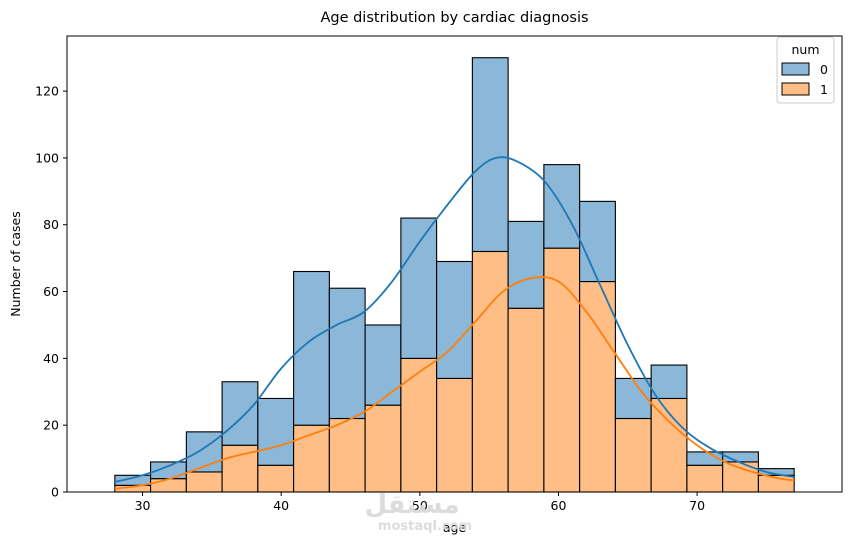  I want to click on watermark: مستقل mostaql.com, so click(418, 512).